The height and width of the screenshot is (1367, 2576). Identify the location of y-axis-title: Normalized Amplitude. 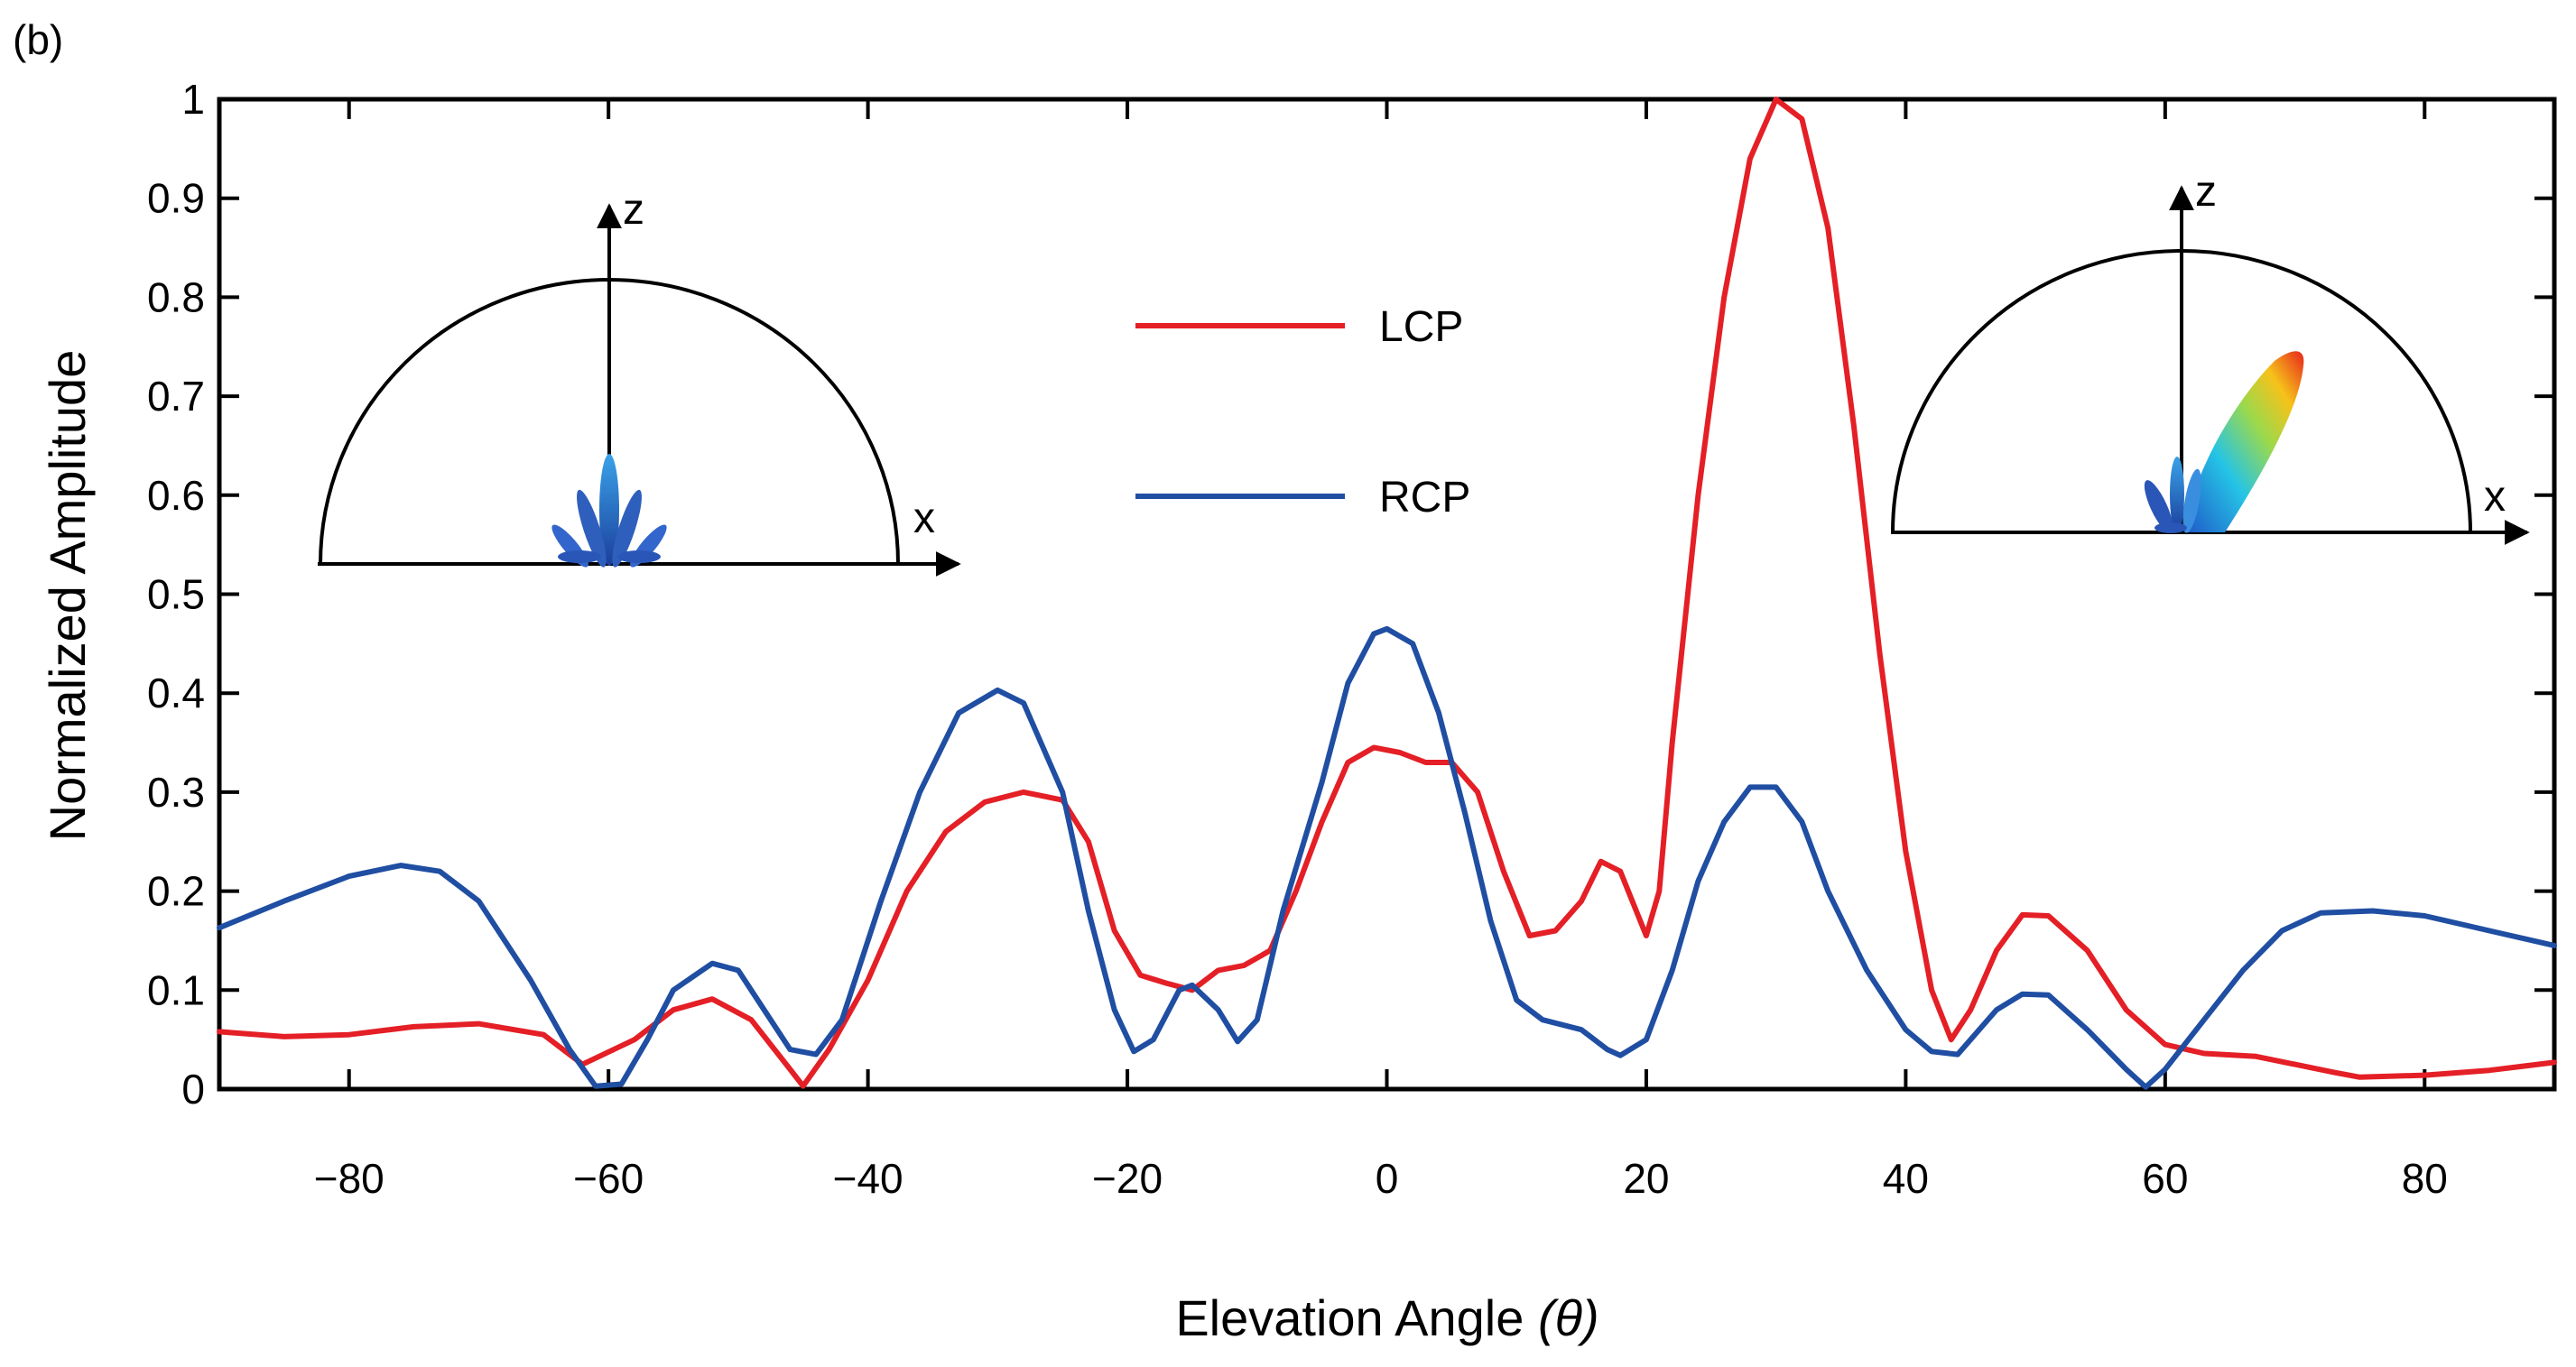
(67, 596).